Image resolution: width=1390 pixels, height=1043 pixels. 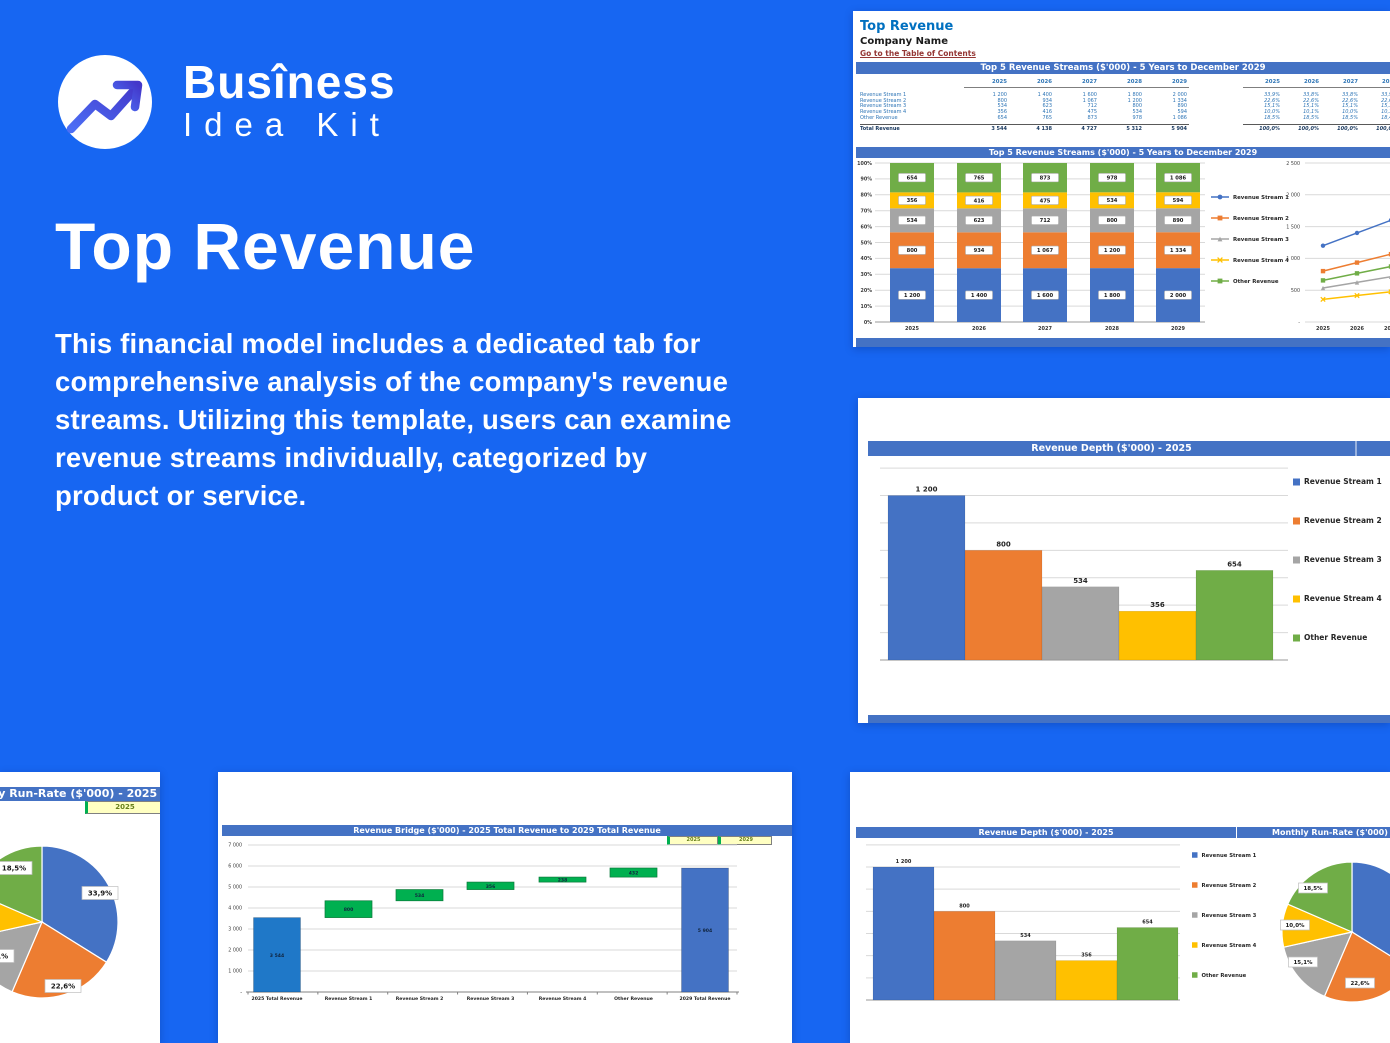 What do you see at coordinates (867, 227) in the screenshot?
I see `svg-text: 60%` at bounding box center [867, 227].